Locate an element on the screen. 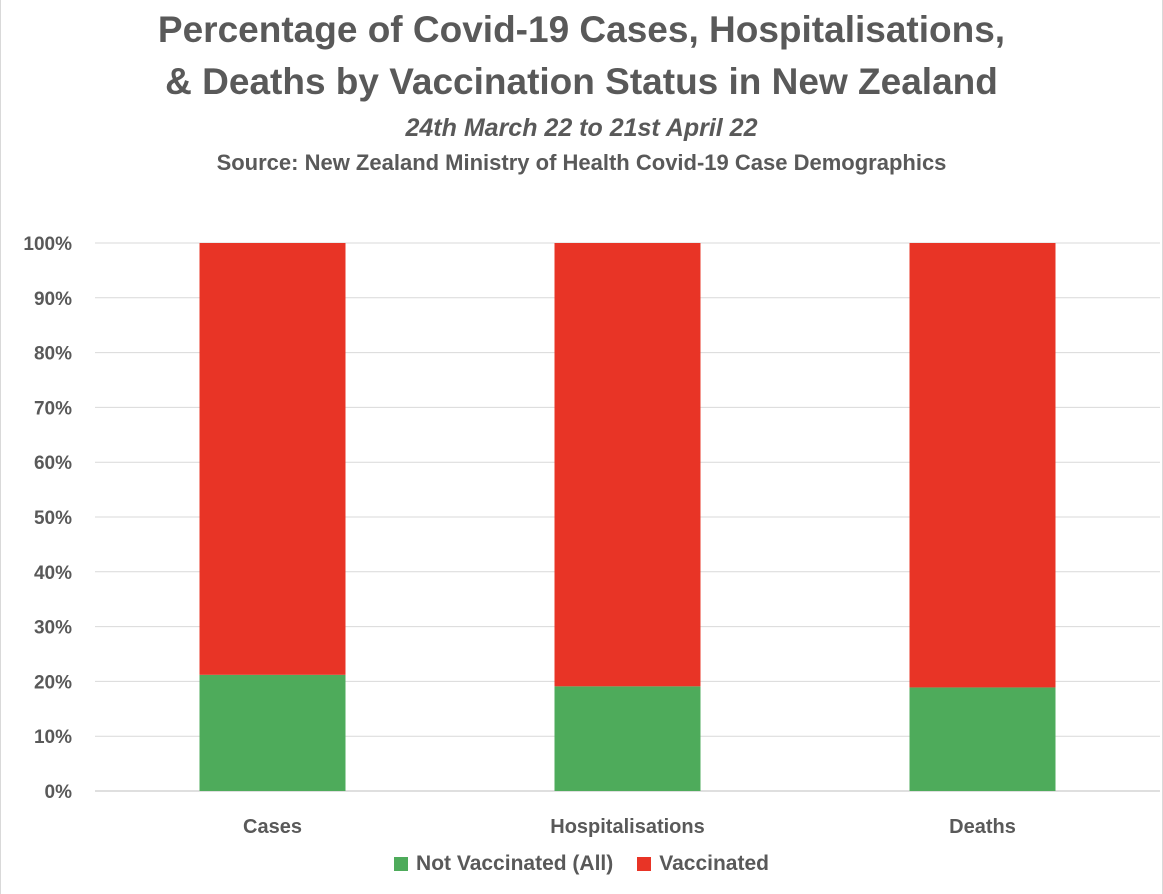 The height and width of the screenshot is (894, 1163). y-tick-label: 40% is located at coordinates (53, 573).